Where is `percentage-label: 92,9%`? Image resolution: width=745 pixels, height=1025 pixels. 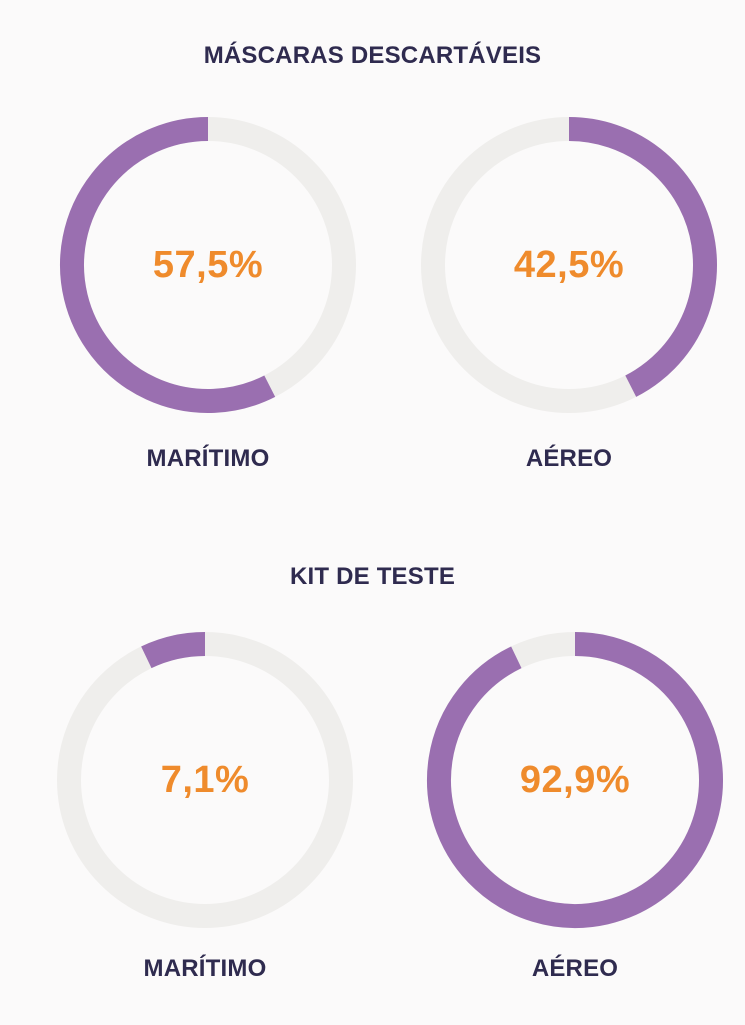
percentage-label: 92,9% is located at coordinates (575, 779).